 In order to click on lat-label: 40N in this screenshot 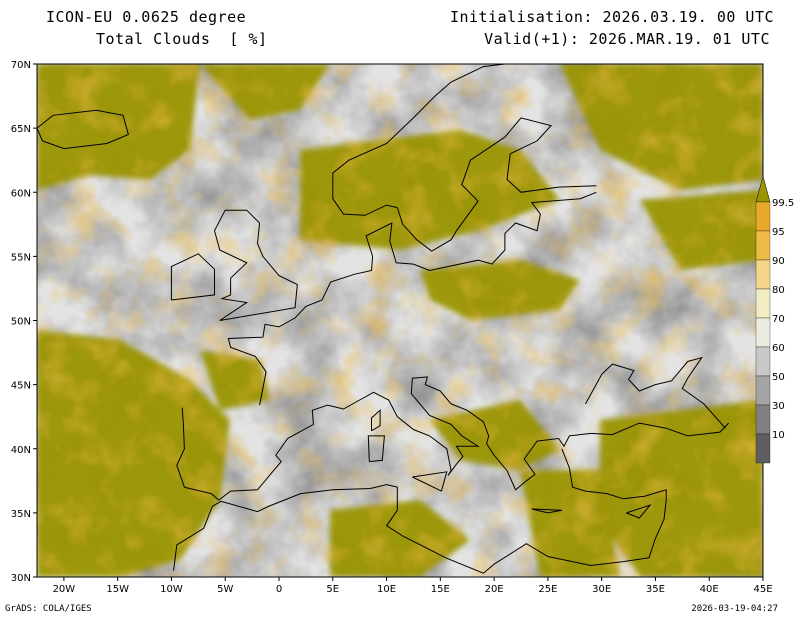, I will do `click(21, 450)`.